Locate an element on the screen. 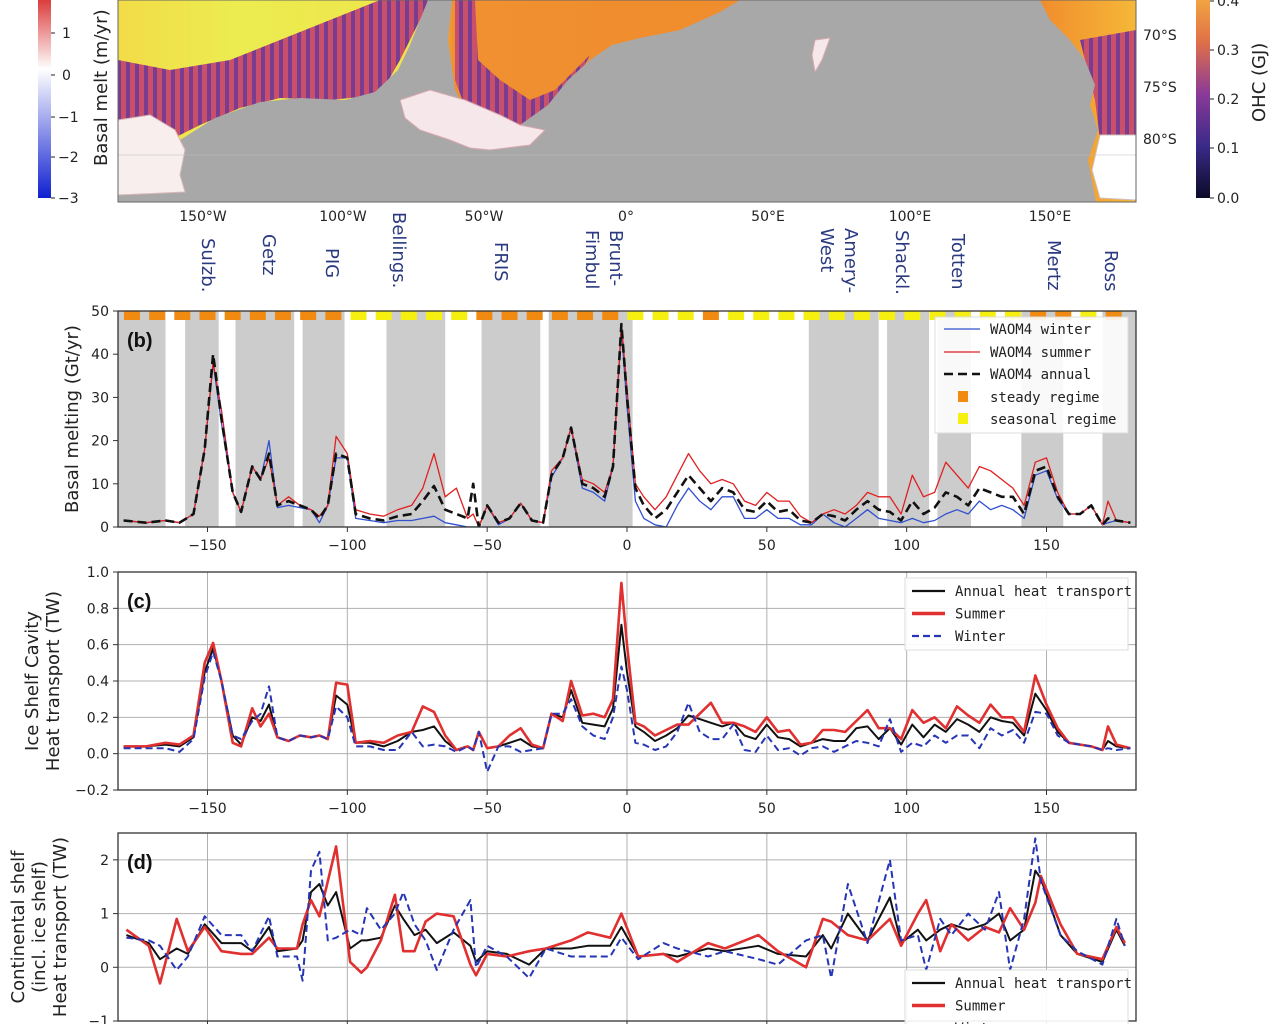  y-tick-label: 1 is located at coordinates (104, 915).